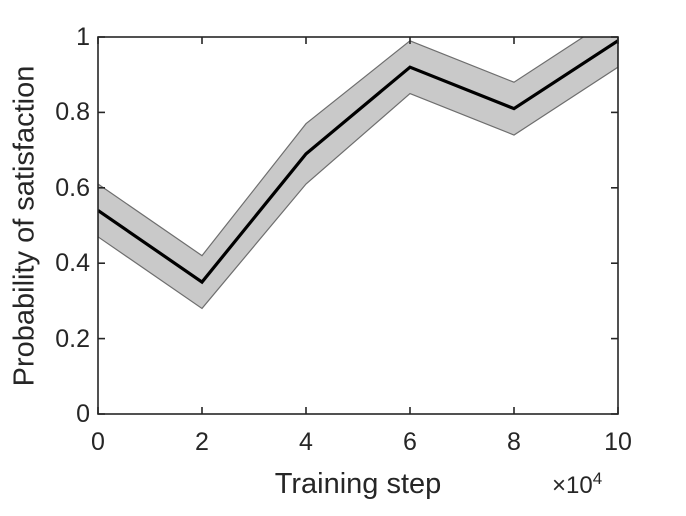 The image size is (686, 516). I want to click on y-tick-label: 0, so click(83, 414).